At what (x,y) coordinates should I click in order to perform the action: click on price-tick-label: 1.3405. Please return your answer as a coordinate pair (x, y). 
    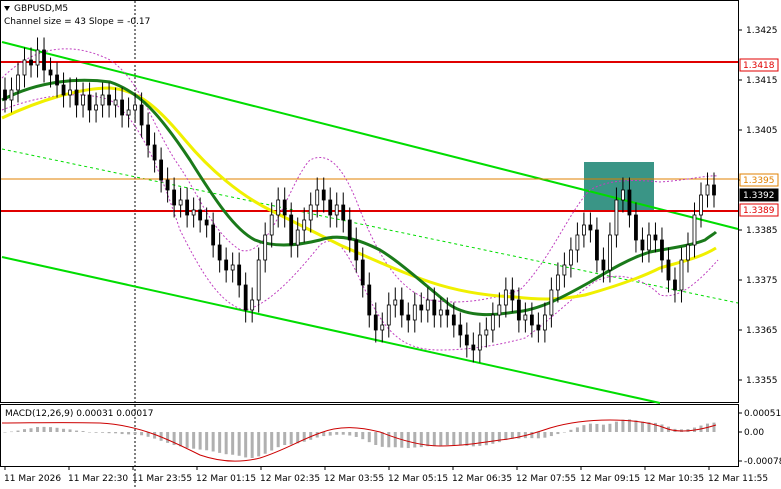
    Looking at the image, I should click on (762, 131).